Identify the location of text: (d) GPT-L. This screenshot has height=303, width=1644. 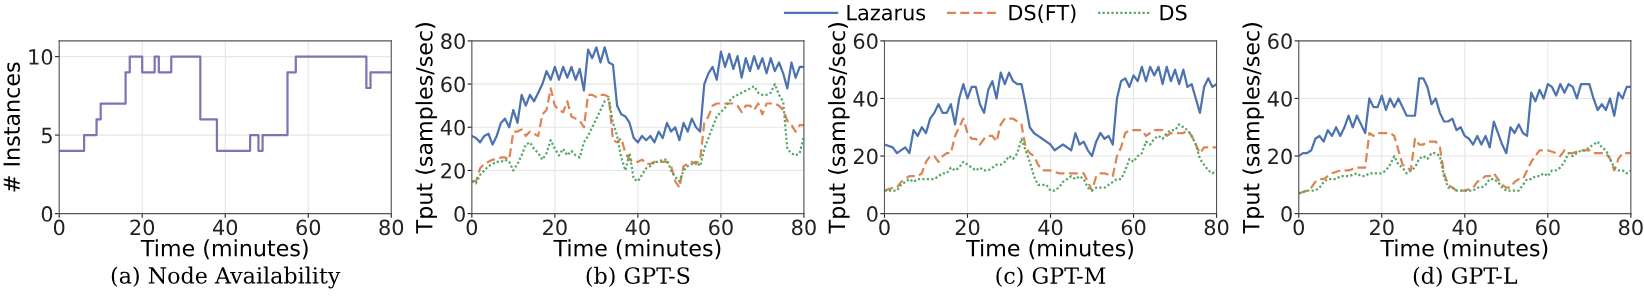
(1465, 277).